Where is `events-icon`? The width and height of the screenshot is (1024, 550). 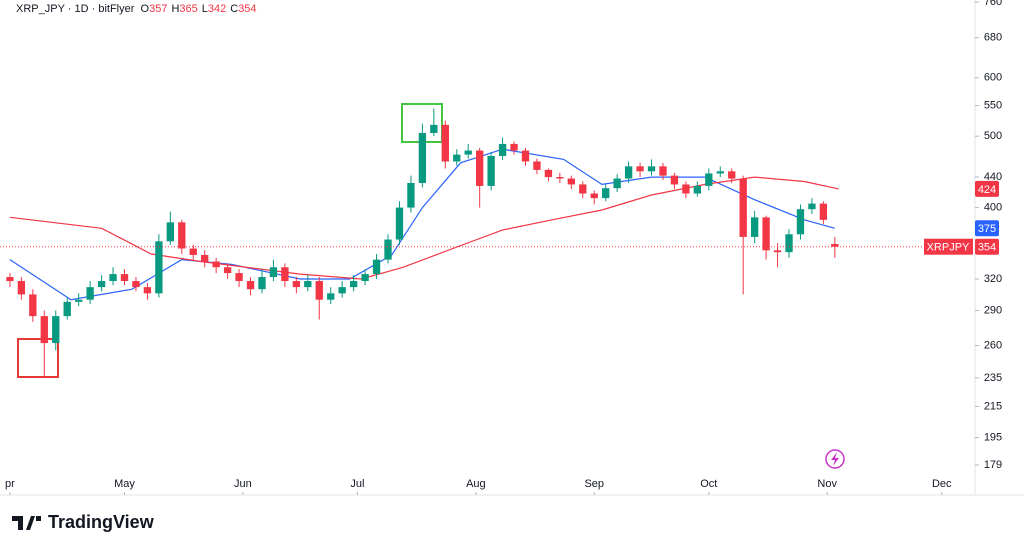 events-icon is located at coordinates (835, 459).